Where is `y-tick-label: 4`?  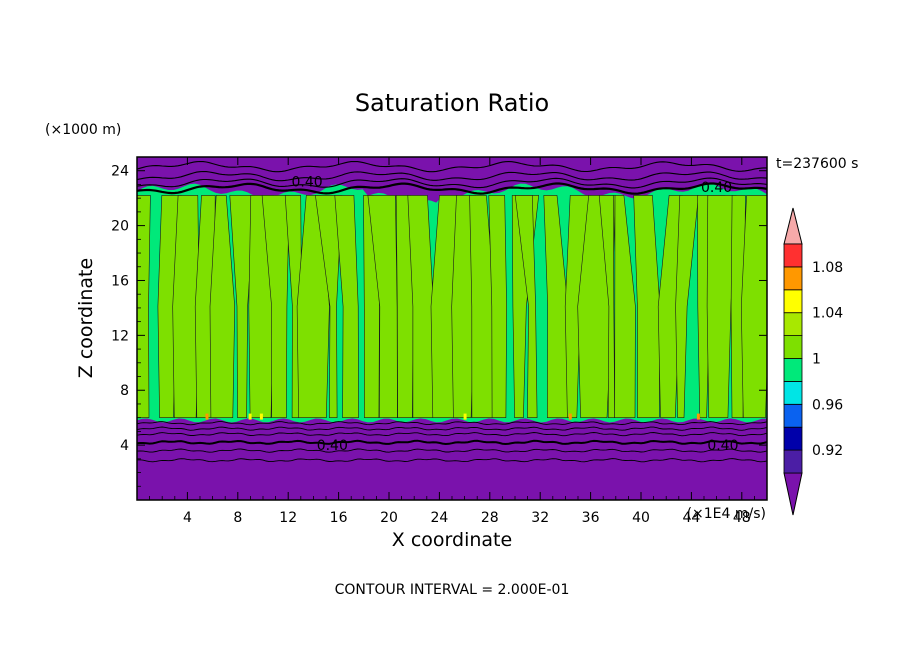 y-tick-label: 4 is located at coordinates (124, 446).